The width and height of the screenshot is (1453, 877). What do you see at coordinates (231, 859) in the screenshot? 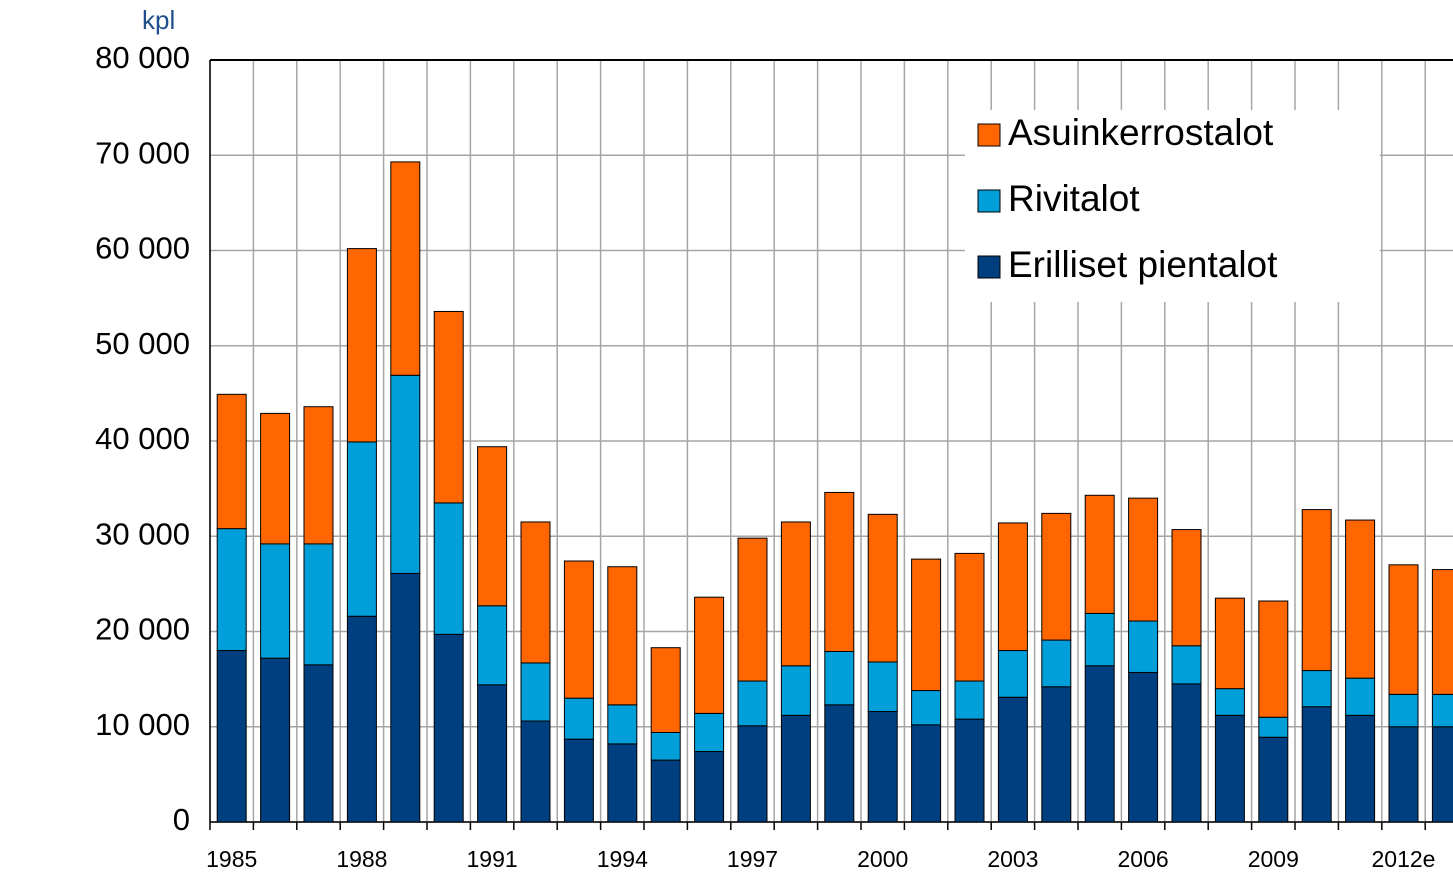
I see `x-tick-label: 1985` at bounding box center [231, 859].